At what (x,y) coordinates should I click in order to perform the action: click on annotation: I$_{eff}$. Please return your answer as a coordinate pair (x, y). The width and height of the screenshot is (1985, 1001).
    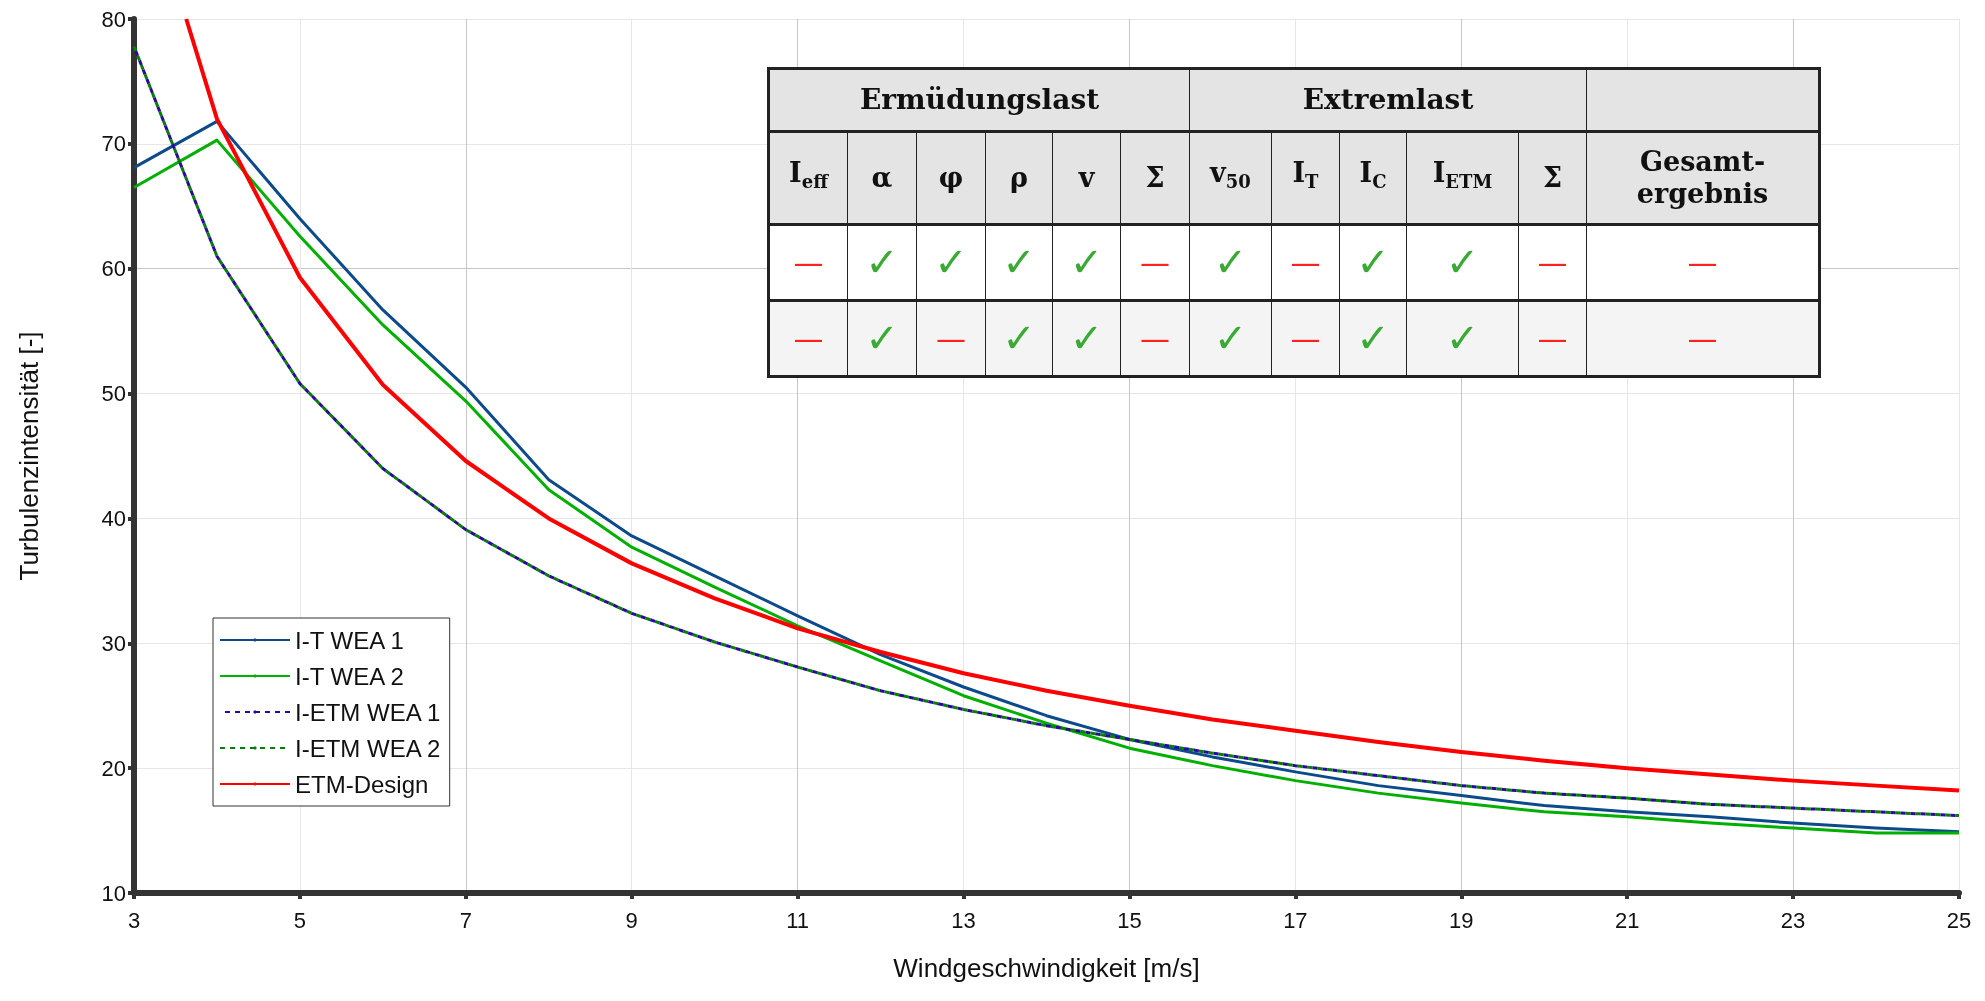
    Looking at the image, I should click on (808, 177).